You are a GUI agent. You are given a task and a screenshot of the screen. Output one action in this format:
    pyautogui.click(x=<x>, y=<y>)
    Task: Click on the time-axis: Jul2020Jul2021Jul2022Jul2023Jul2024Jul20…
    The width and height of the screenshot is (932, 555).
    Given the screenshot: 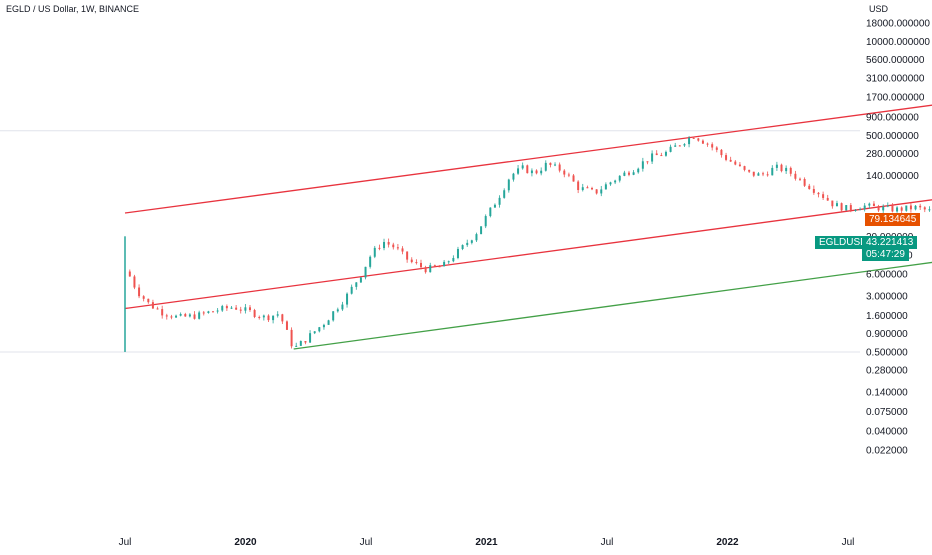 What is the action you would take?
    pyautogui.click(x=525, y=542)
    